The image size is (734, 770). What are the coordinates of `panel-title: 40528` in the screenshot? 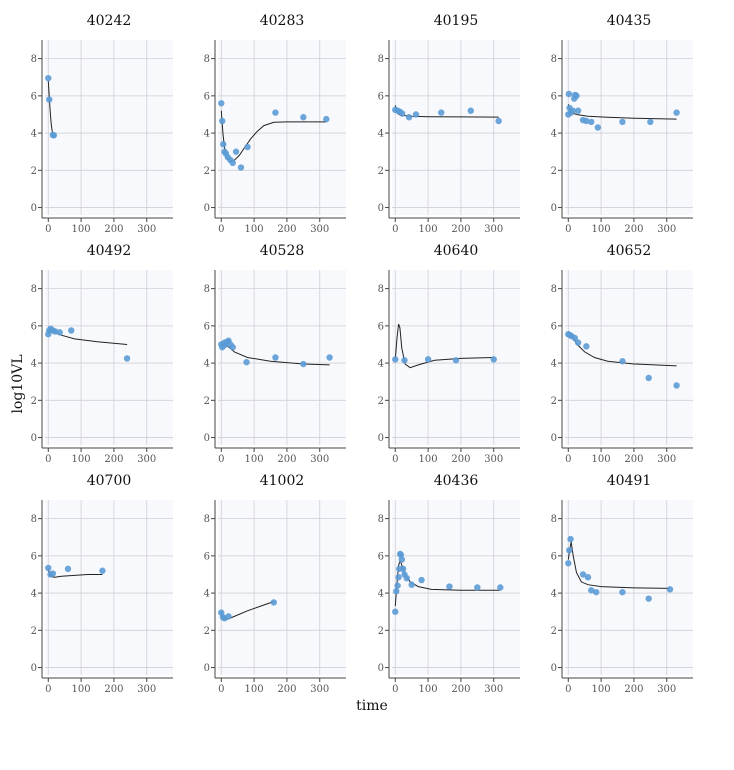 It's located at (282, 251).